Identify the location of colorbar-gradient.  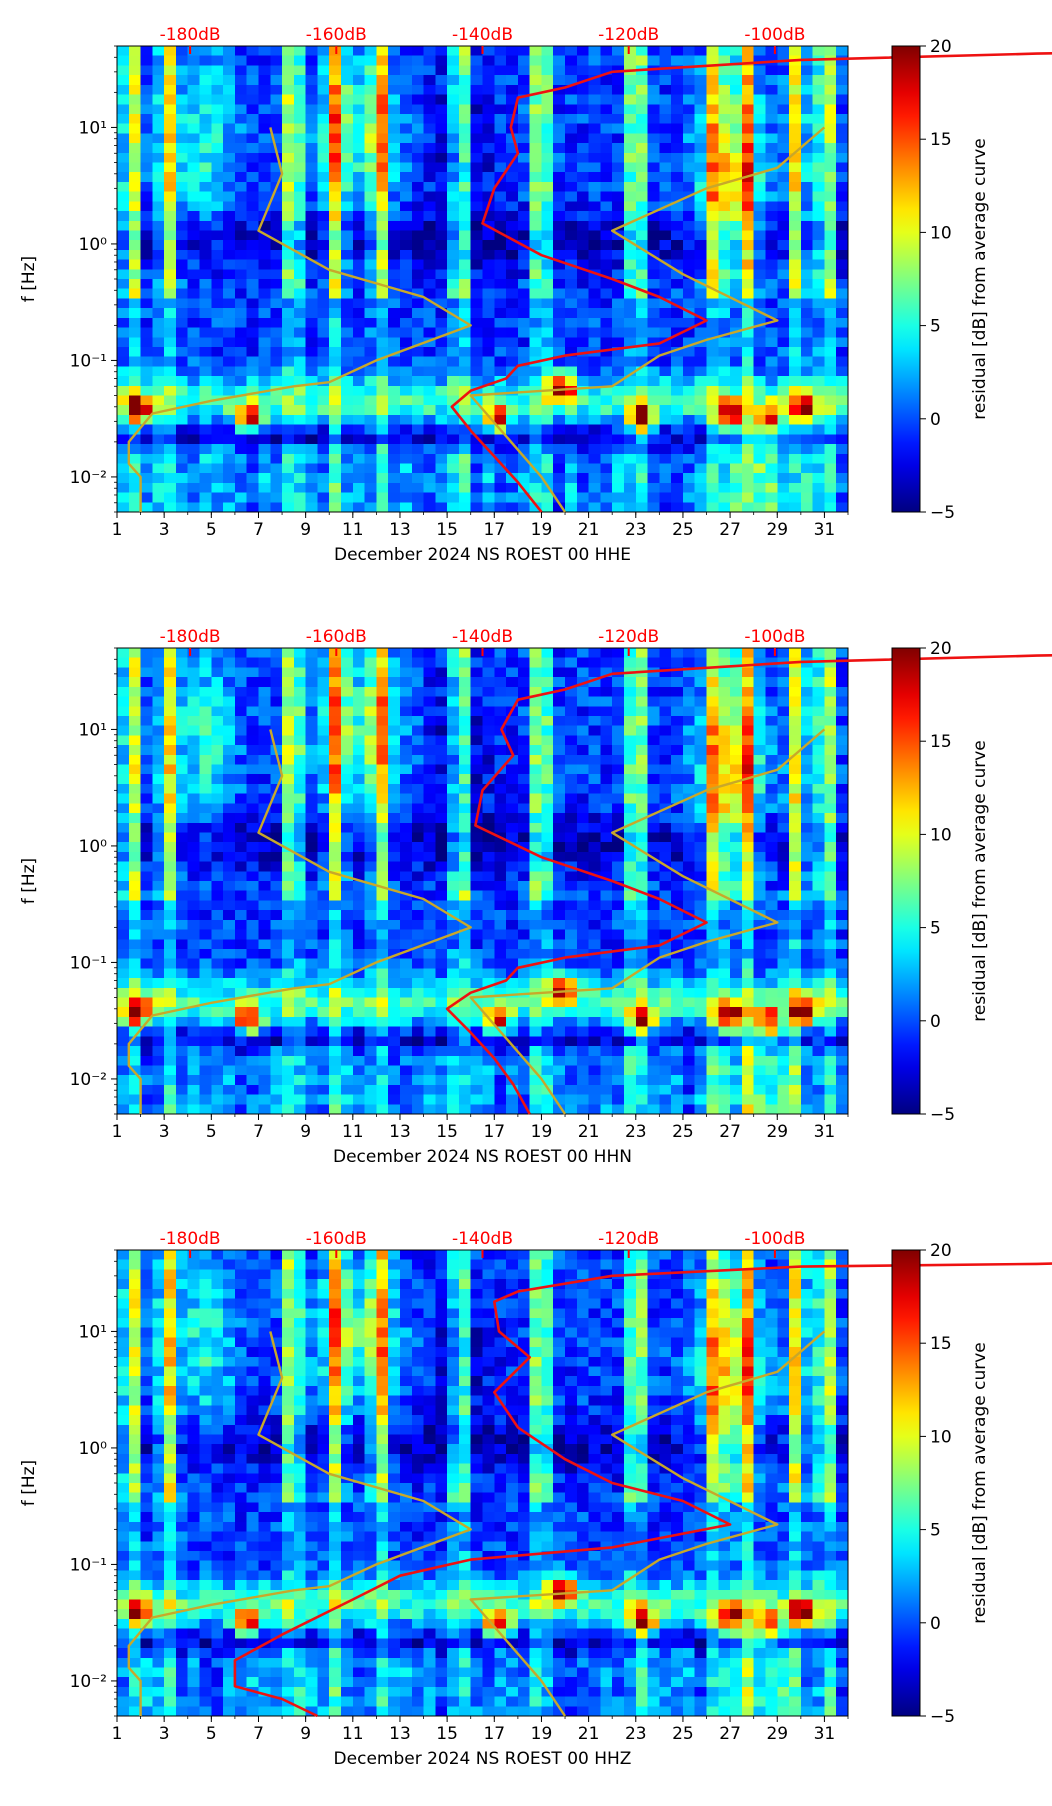
(906, 1483).